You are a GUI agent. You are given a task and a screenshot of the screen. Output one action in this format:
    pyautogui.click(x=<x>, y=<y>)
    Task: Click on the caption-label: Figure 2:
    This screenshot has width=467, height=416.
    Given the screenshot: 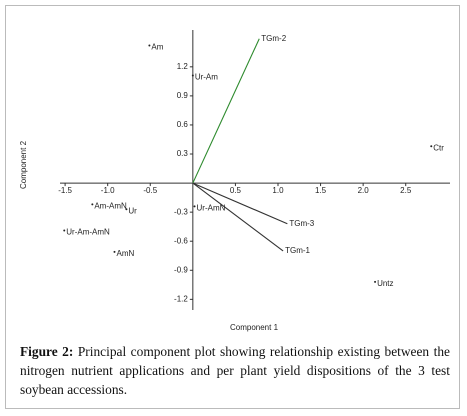 What is the action you would take?
    pyautogui.click(x=47, y=351)
    